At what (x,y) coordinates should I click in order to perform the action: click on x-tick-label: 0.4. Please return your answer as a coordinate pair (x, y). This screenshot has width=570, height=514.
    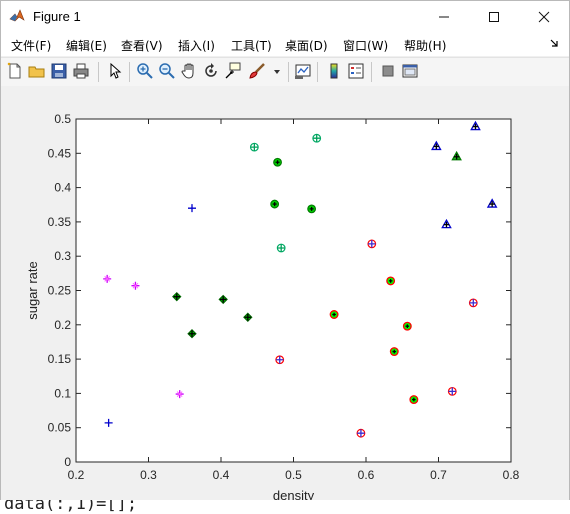
    Looking at the image, I should click on (221, 475).